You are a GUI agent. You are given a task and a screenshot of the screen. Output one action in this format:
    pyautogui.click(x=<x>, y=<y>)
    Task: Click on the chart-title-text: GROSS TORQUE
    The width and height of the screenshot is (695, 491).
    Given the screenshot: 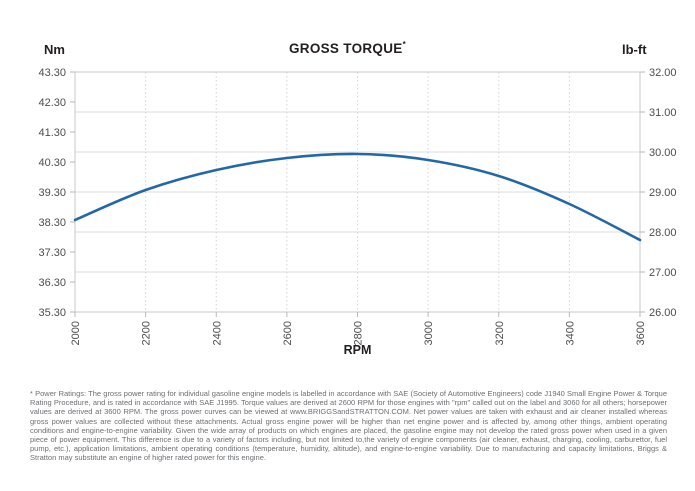 What is the action you would take?
    pyautogui.click(x=345, y=48)
    